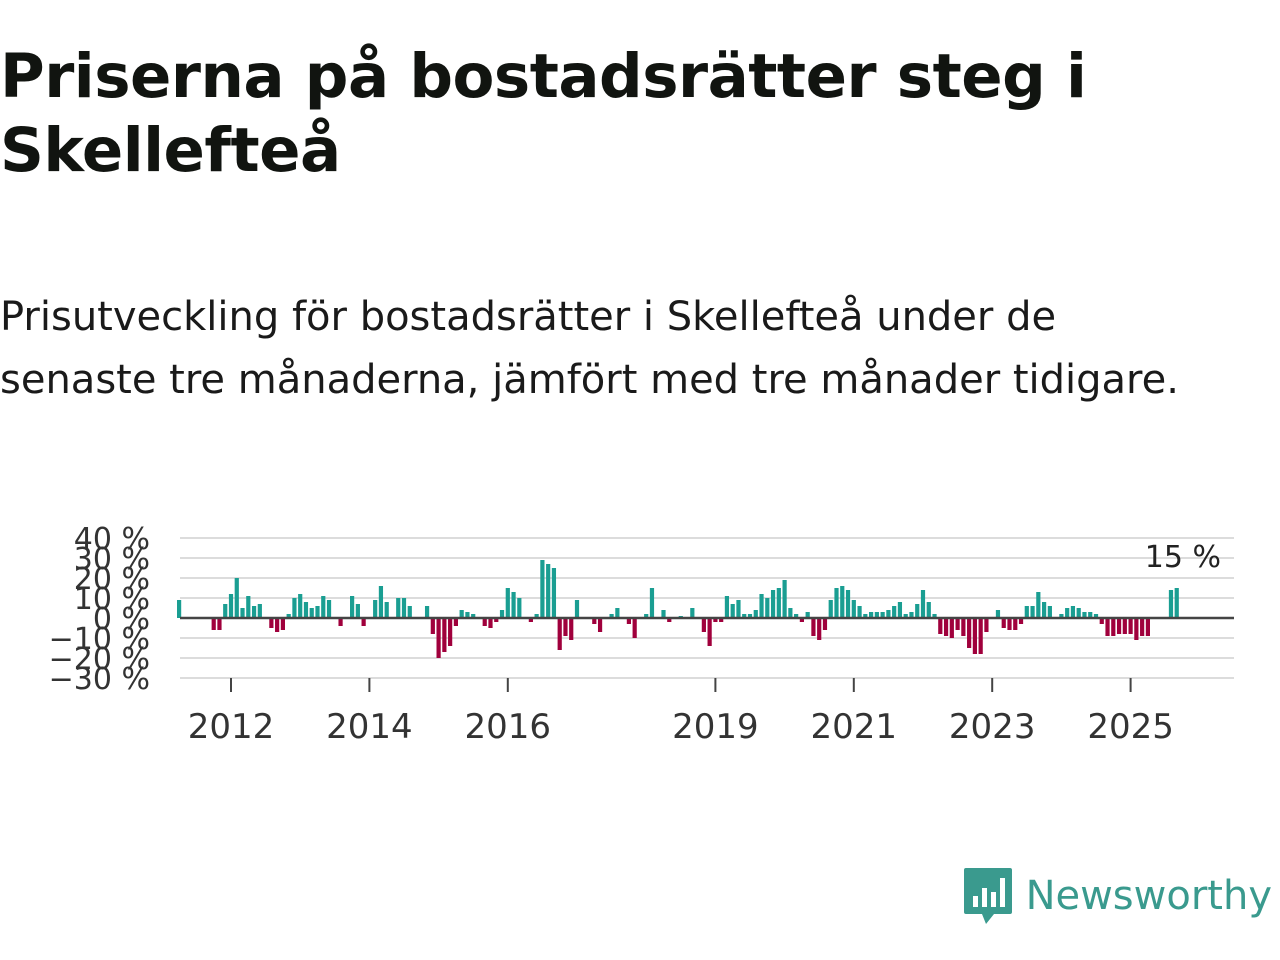 This screenshot has width=1280, height=960. I want to click on brand-logo: Newsworthy, so click(1117, 896).